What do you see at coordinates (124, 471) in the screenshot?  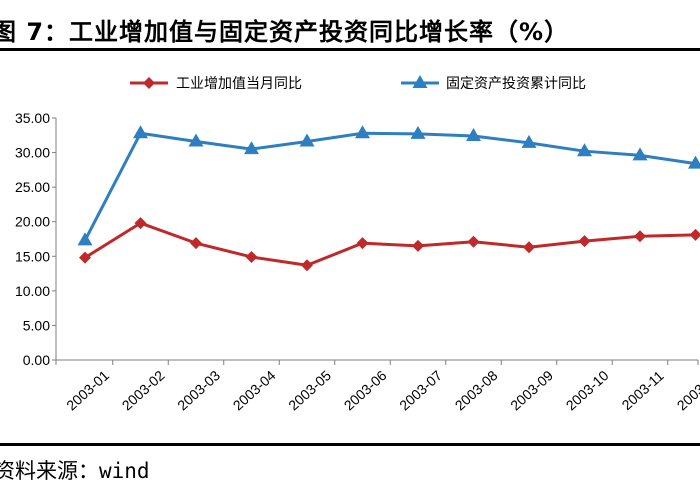 I see `source-value: wind` at bounding box center [124, 471].